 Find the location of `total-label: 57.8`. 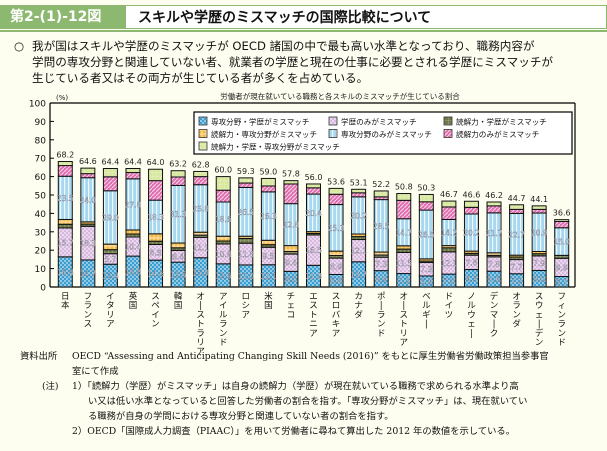

total-label: 57.8 is located at coordinates (291, 174).